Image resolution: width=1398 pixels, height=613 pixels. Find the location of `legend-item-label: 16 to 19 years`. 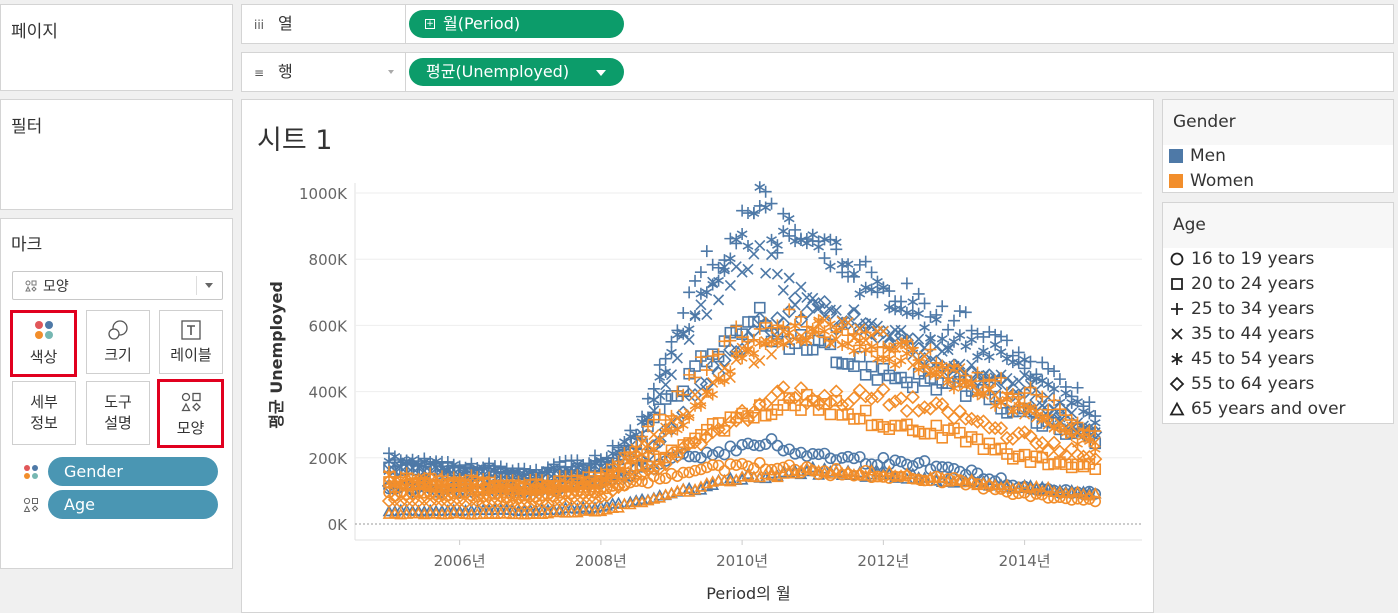

legend-item-label: 16 to 19 years is located at coordinates (1253, 259).